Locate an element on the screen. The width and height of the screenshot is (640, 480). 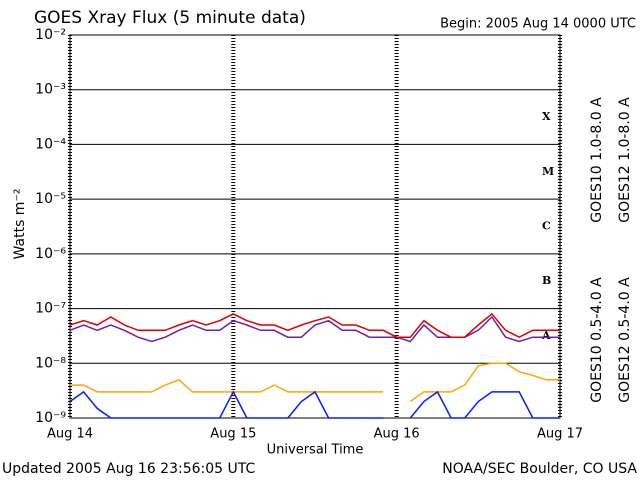
flare-class: M is located at coordinates (548, 171).